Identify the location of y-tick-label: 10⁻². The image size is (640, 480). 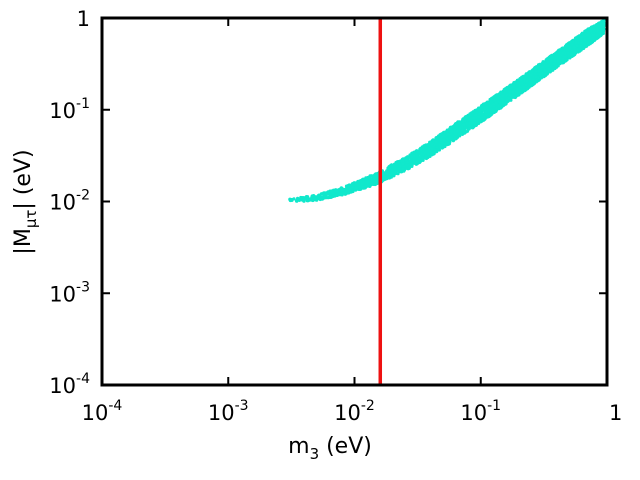
(69, 201).